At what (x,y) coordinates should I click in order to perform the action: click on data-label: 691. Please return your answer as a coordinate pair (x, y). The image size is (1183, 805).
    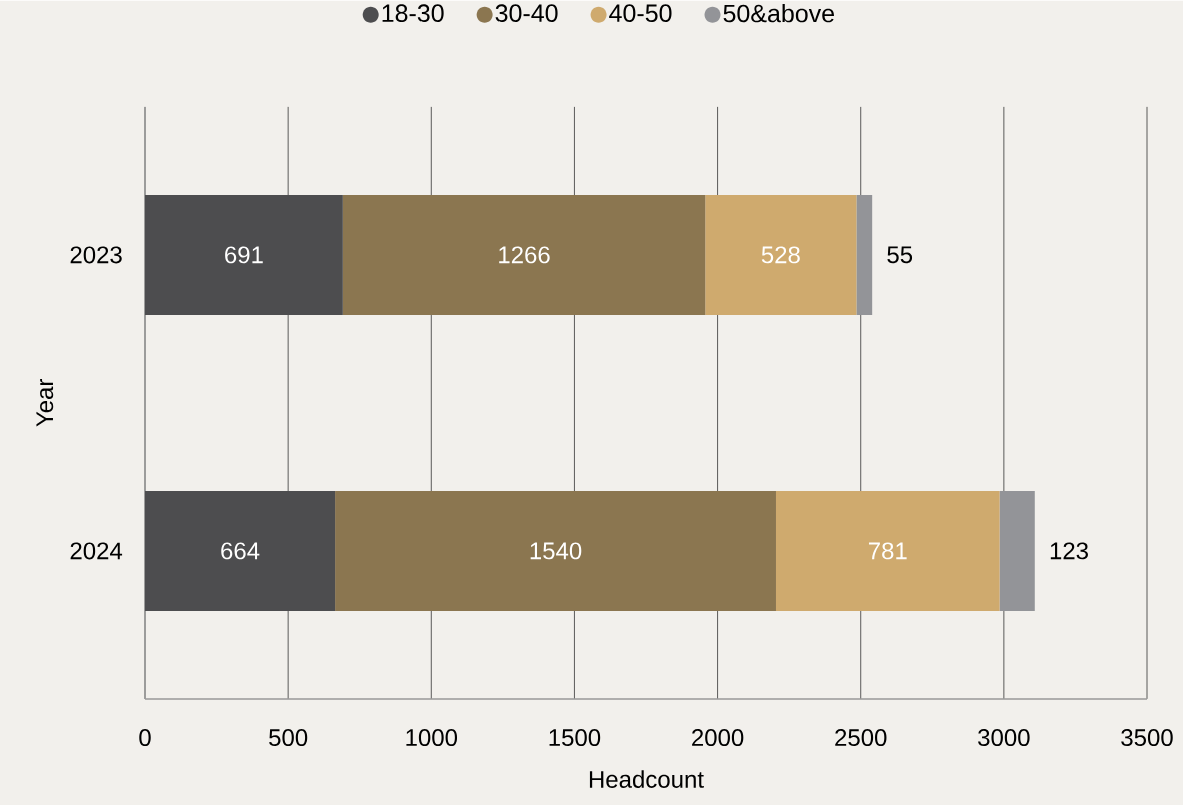
    Looking at the image, I should click on (244, 255).